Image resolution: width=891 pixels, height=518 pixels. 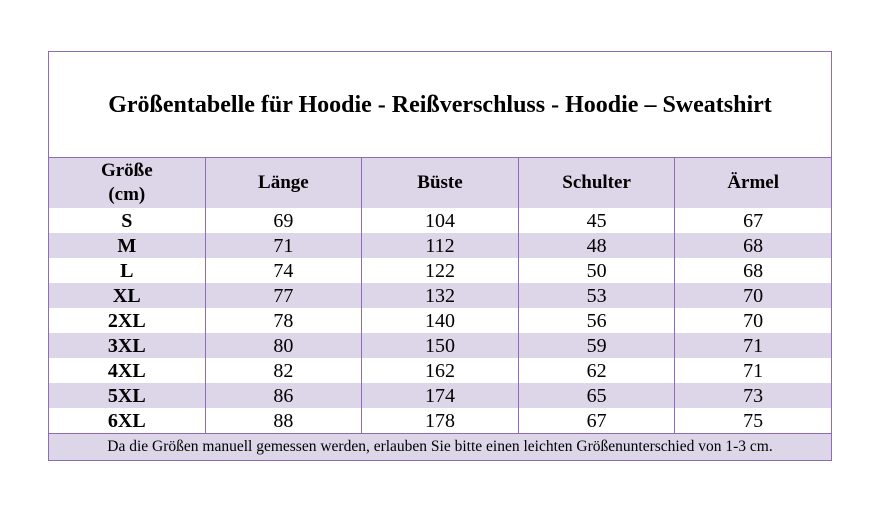 What do you see at coordinates (753, 420) in the screenshot?
I see `cell-sleeve: 75` at bounding box center [753, 420].